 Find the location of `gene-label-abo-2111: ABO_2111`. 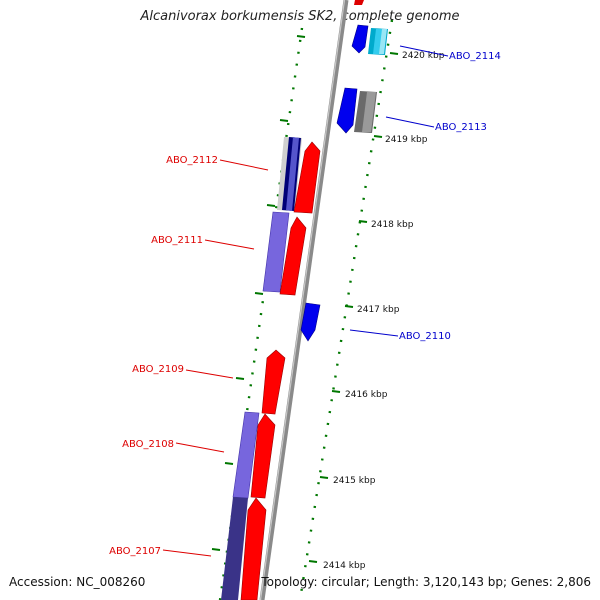

gene-label-abo-2111: ABO_2111 is located at coordinates (177, 240).